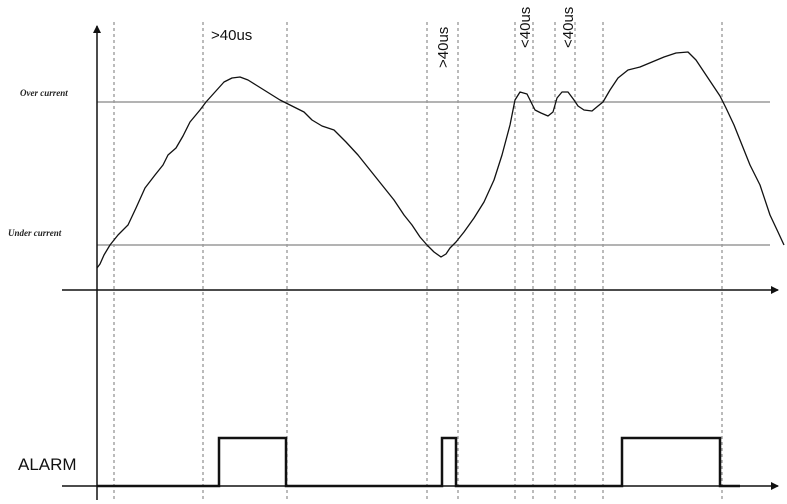 This screenshot has height=504, width=787. What do you see at coordinates (525, 27) in the screenshot?
I see `timing-label-3: <40us` at bounding box center [525, 27].